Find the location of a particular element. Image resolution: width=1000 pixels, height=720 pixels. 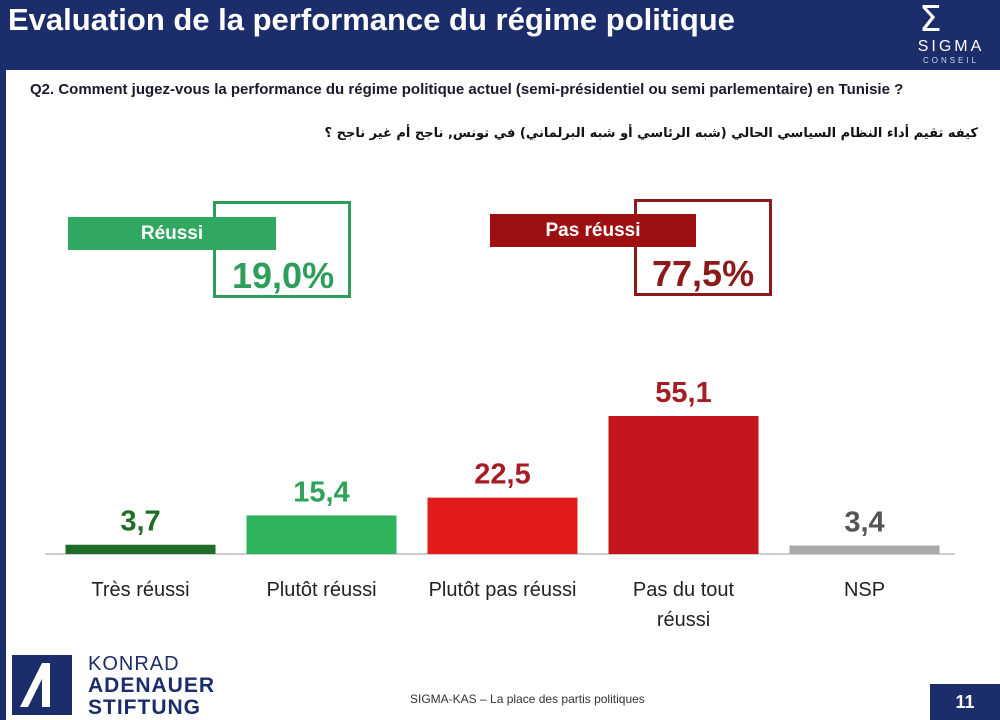

data-label-2: 22,5 is located at coordinates (502, 475).